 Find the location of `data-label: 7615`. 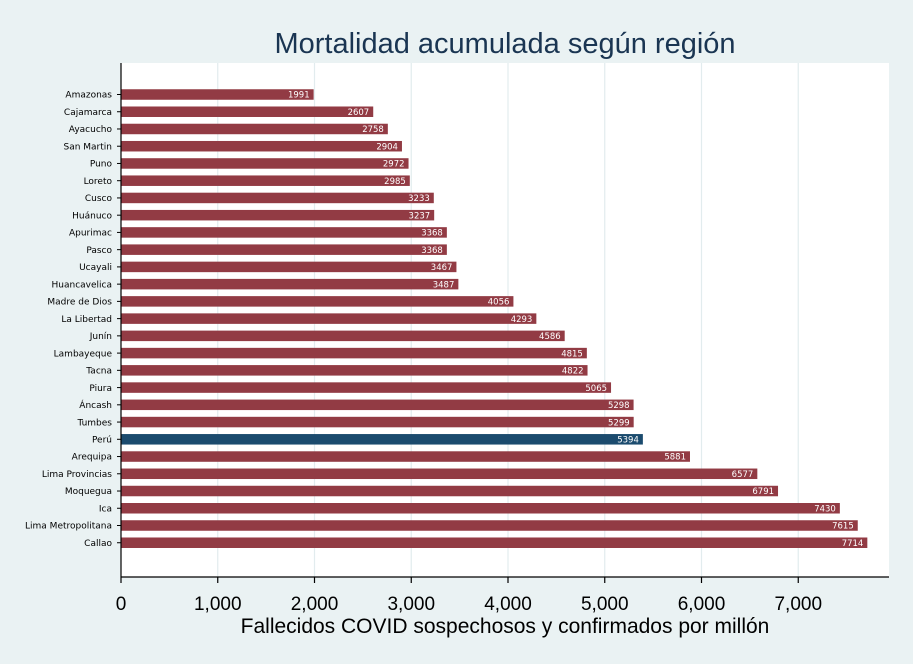

data-label: 7615 is located at coordinates (843, 527).